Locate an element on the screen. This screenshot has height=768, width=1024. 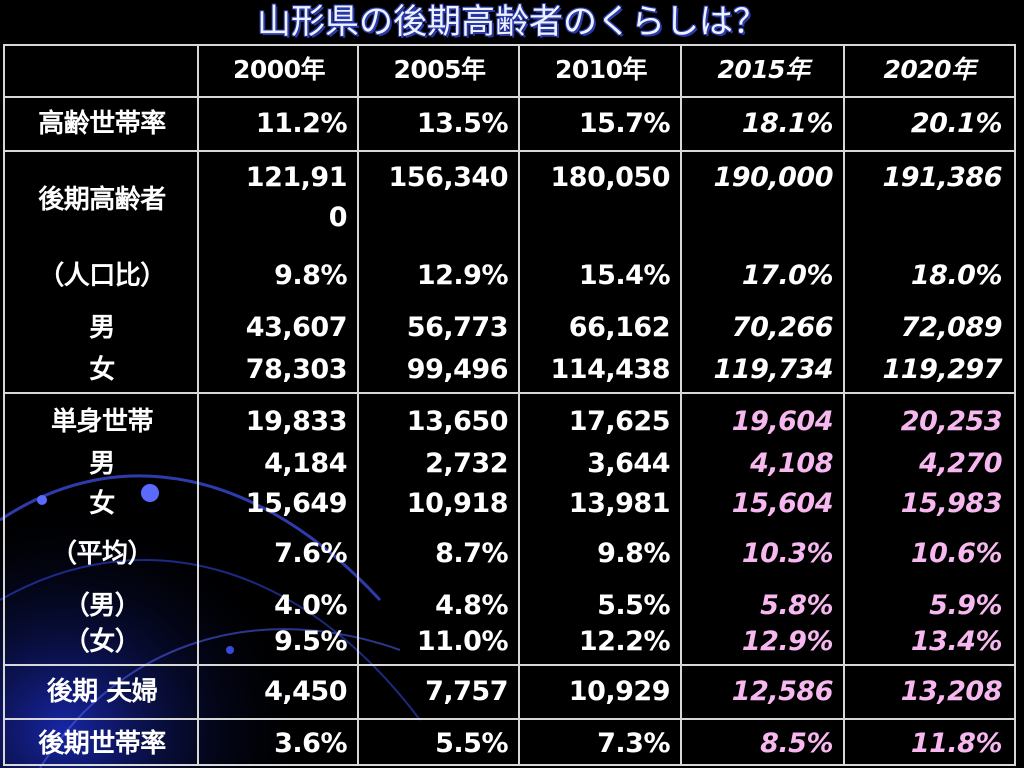
table-cell: 20.1% is located at coordinates (956, 123).